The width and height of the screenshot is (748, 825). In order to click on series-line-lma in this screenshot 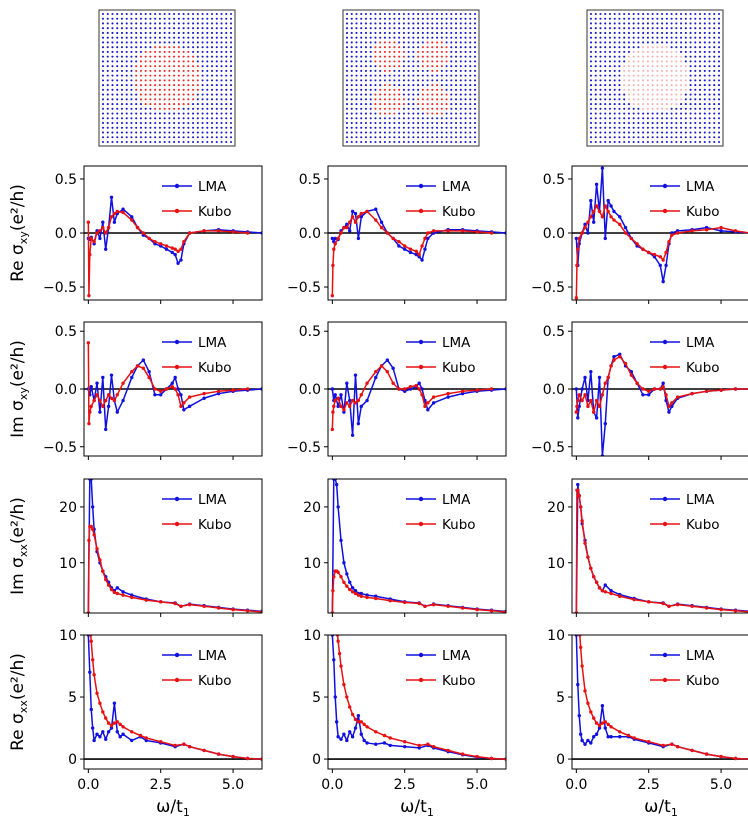, I will do `click(174, 395)`.